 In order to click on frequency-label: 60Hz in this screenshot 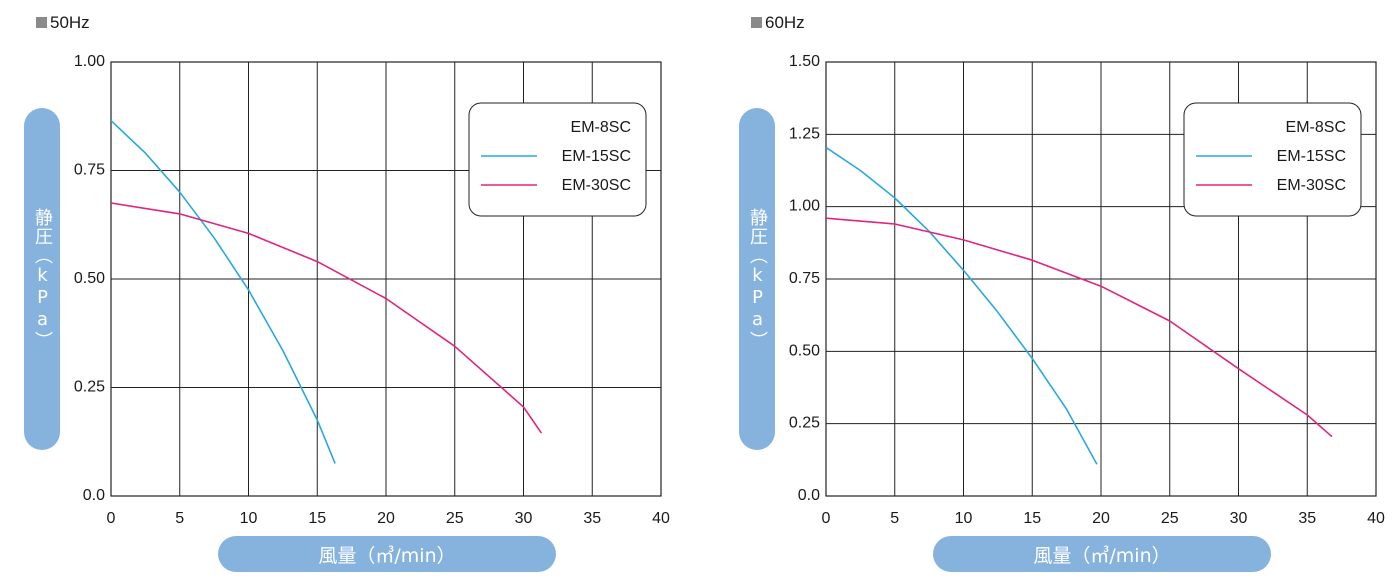, I will do `click(785, 22)`.